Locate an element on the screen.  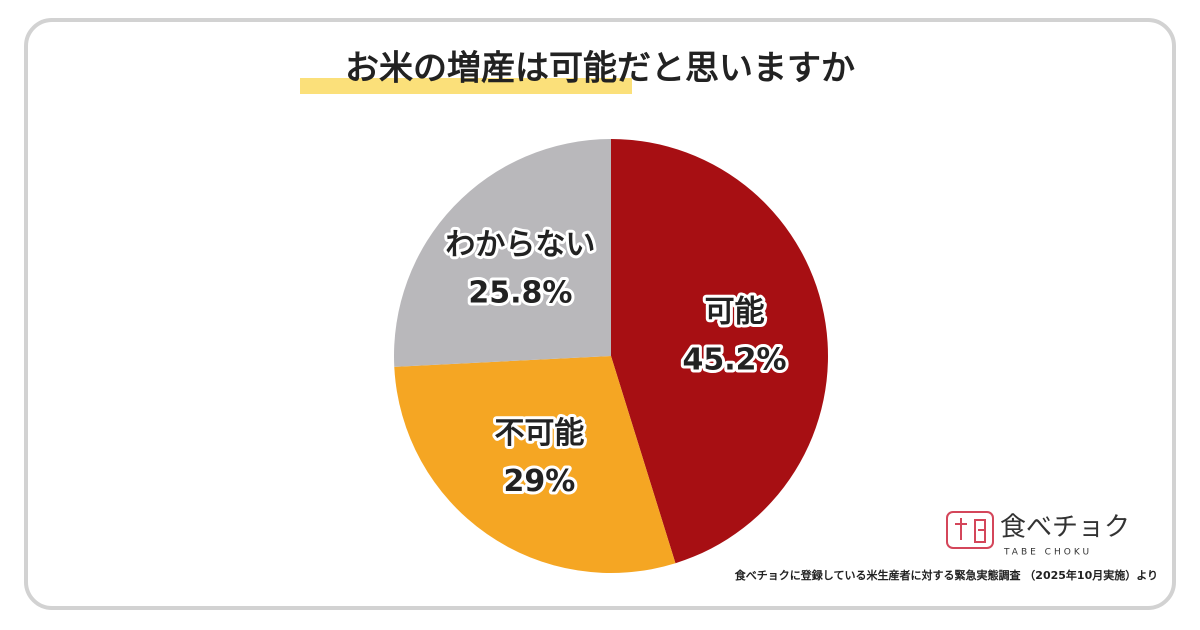
slice-label: 不可能 is located at coordinates (539, 433).